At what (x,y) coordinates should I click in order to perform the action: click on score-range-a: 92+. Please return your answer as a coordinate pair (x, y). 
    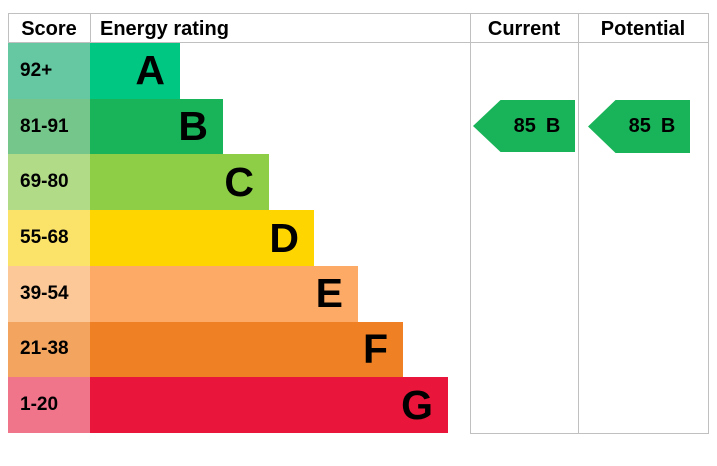
    Looking at the image, I should click on (49, 71).